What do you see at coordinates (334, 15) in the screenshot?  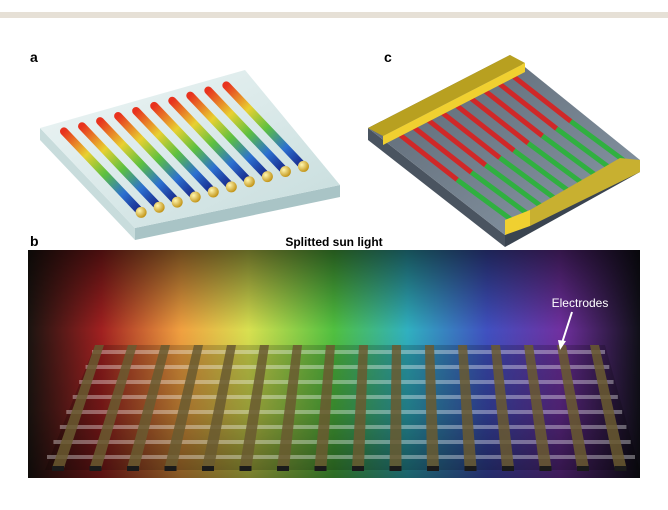 I see `top-rule` at bounding box center [334, 15].